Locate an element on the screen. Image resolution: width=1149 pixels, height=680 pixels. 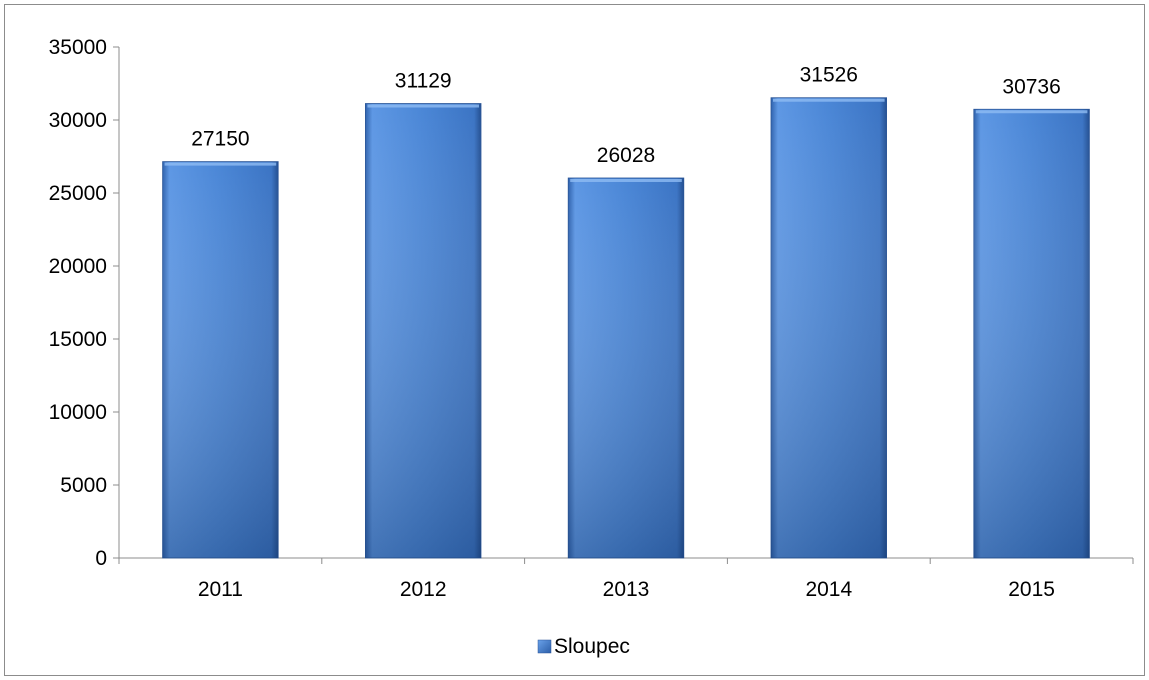
legend-swatch is located at coordinates (544, 646).